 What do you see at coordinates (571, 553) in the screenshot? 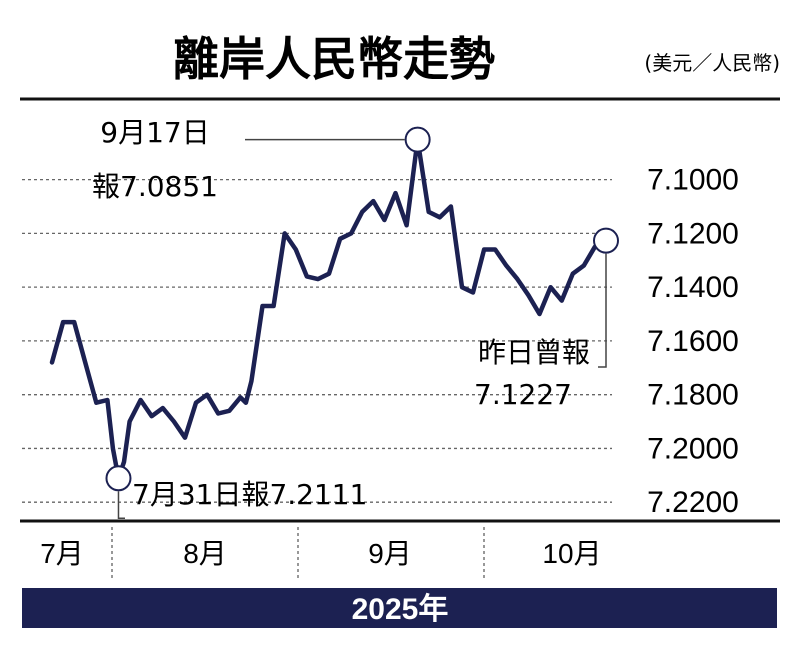
I see `month-label: 10月` at bounding box center [571, 553].